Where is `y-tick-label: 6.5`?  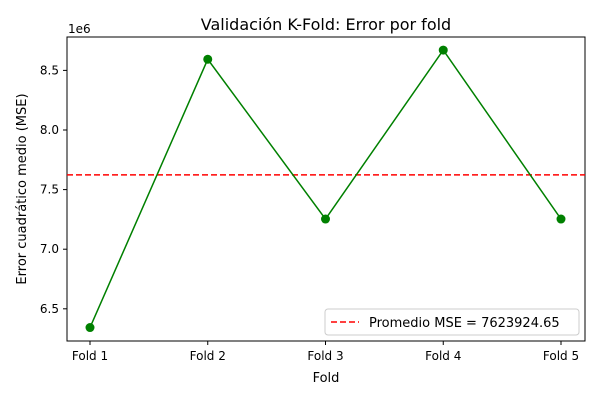 y-tick-label: 6.5 is located at coordinates (49, 309).